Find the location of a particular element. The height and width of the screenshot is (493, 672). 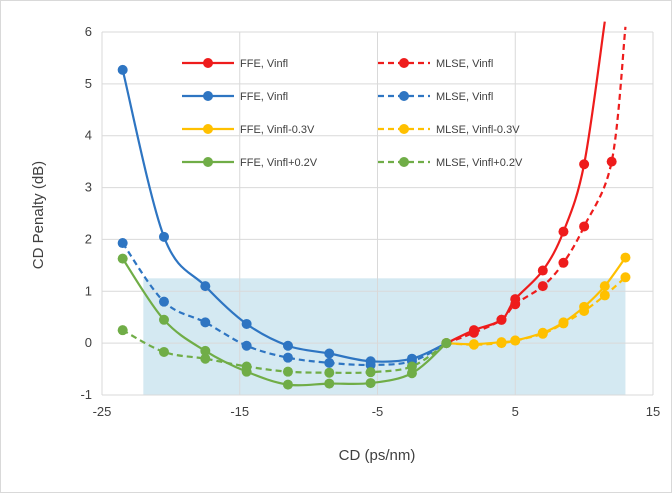

y-tick-label: 2 is located at coordinates (88, 238).